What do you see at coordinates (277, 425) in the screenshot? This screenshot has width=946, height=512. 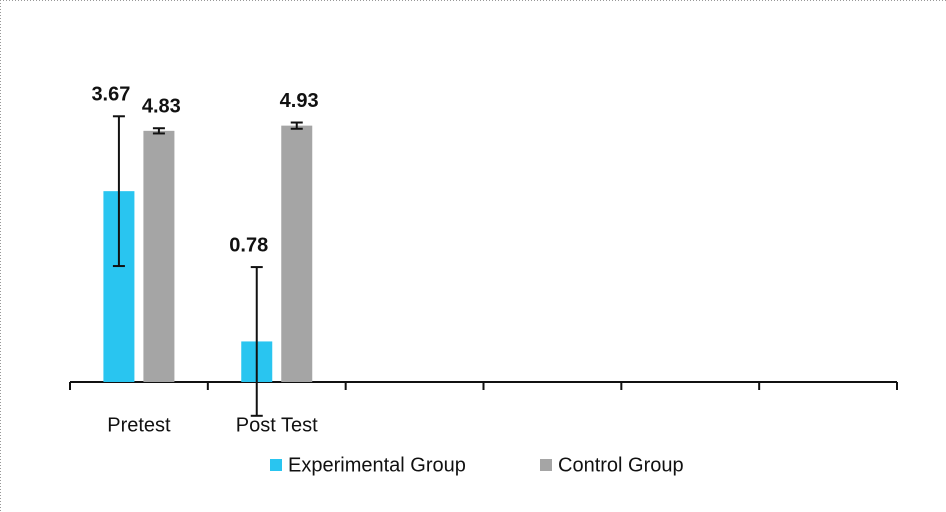 I see `x-tick-label: Post Test` at bounding box center [277, 425].